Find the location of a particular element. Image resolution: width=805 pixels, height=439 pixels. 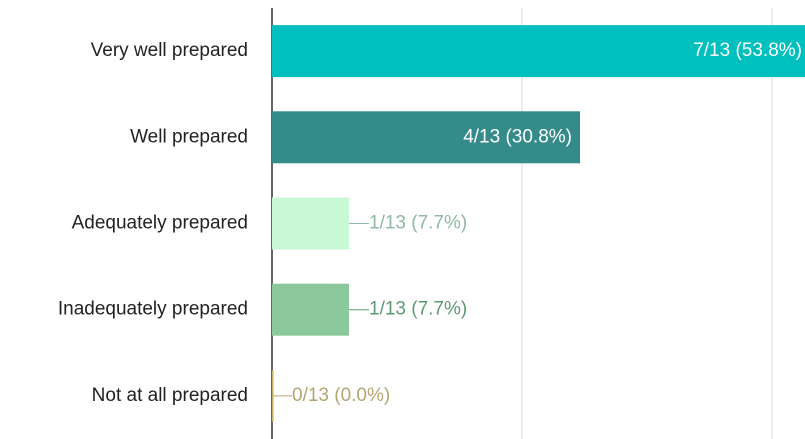

value-label: 7/13 (53.8%) is located at coordinates (747, 50).